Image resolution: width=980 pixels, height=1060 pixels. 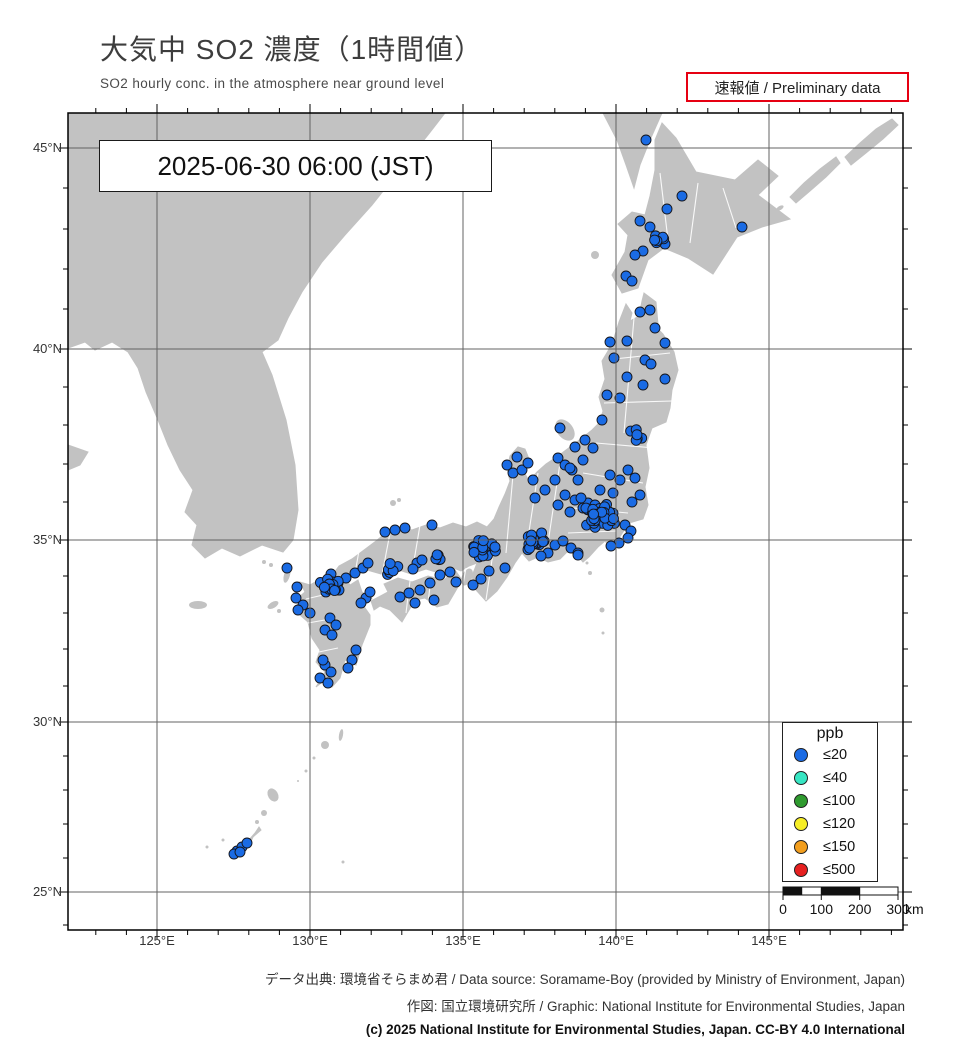 What do you see at coordinates (292, 49) in the screenshot?
I see `page-title: 大気中 SO2 濃度（1時間値）` at bounding box center [292, 49].